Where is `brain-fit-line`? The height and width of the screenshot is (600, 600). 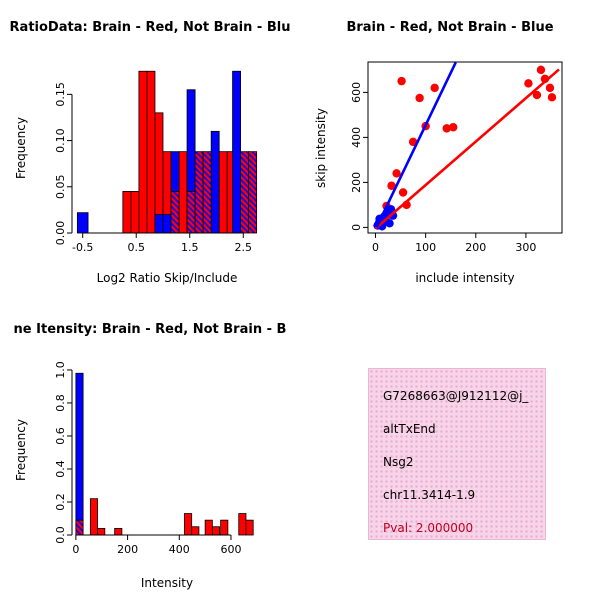
brain-fit-line is located at coordinates (467, 149).